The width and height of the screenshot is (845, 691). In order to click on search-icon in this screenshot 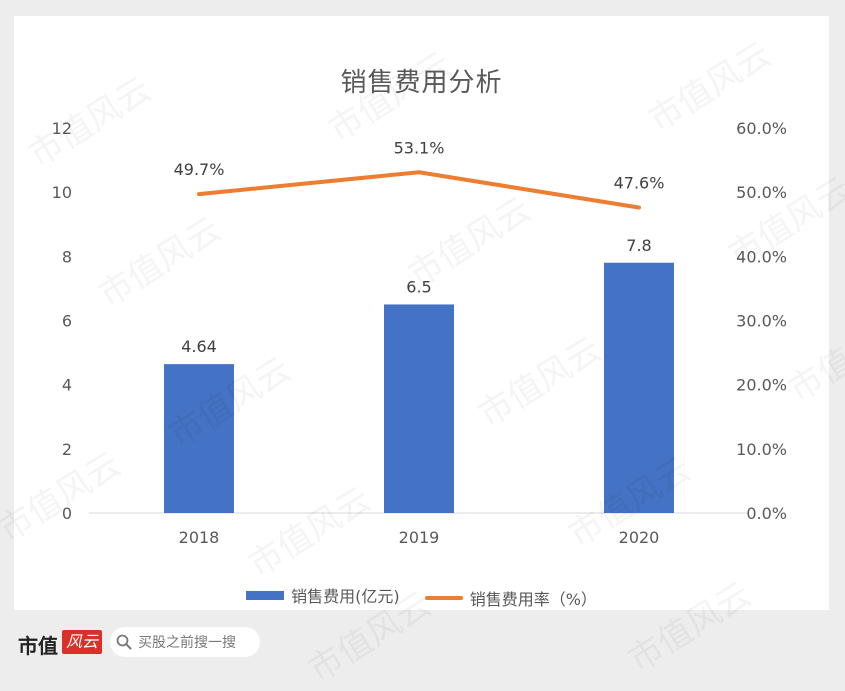, I will do `click(124, 642)`.